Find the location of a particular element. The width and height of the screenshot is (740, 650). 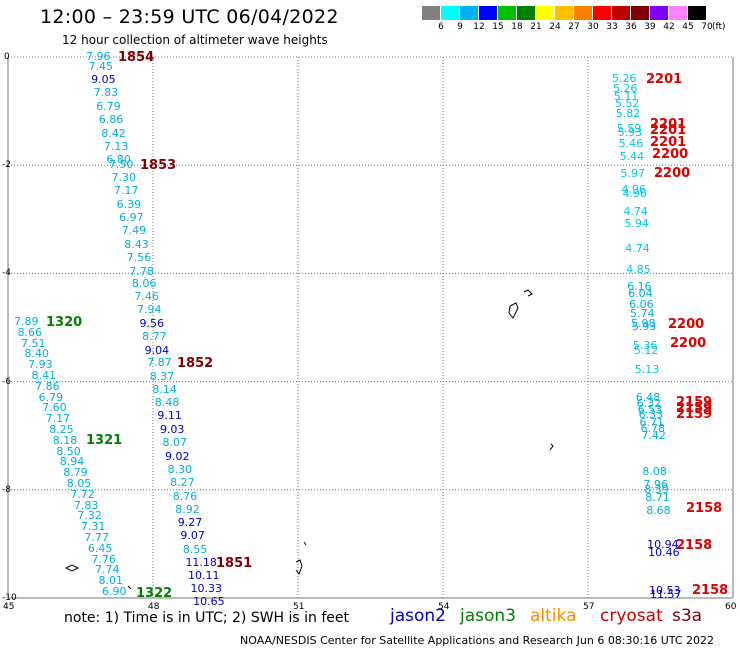

lat-tick-label: -6 is located at coordinates (6, 381).